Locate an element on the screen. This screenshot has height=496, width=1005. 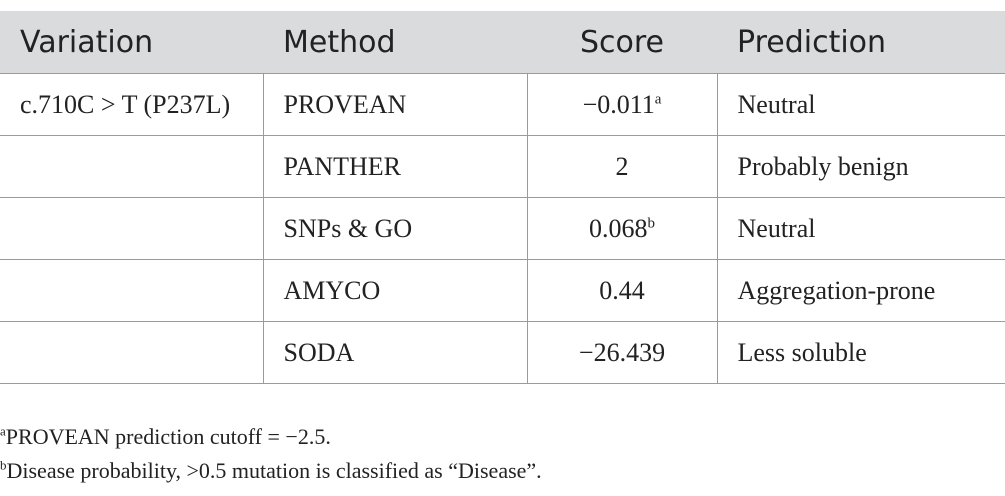
header-row: Variation Method Score Prediction is located at coordinates (502, 42).